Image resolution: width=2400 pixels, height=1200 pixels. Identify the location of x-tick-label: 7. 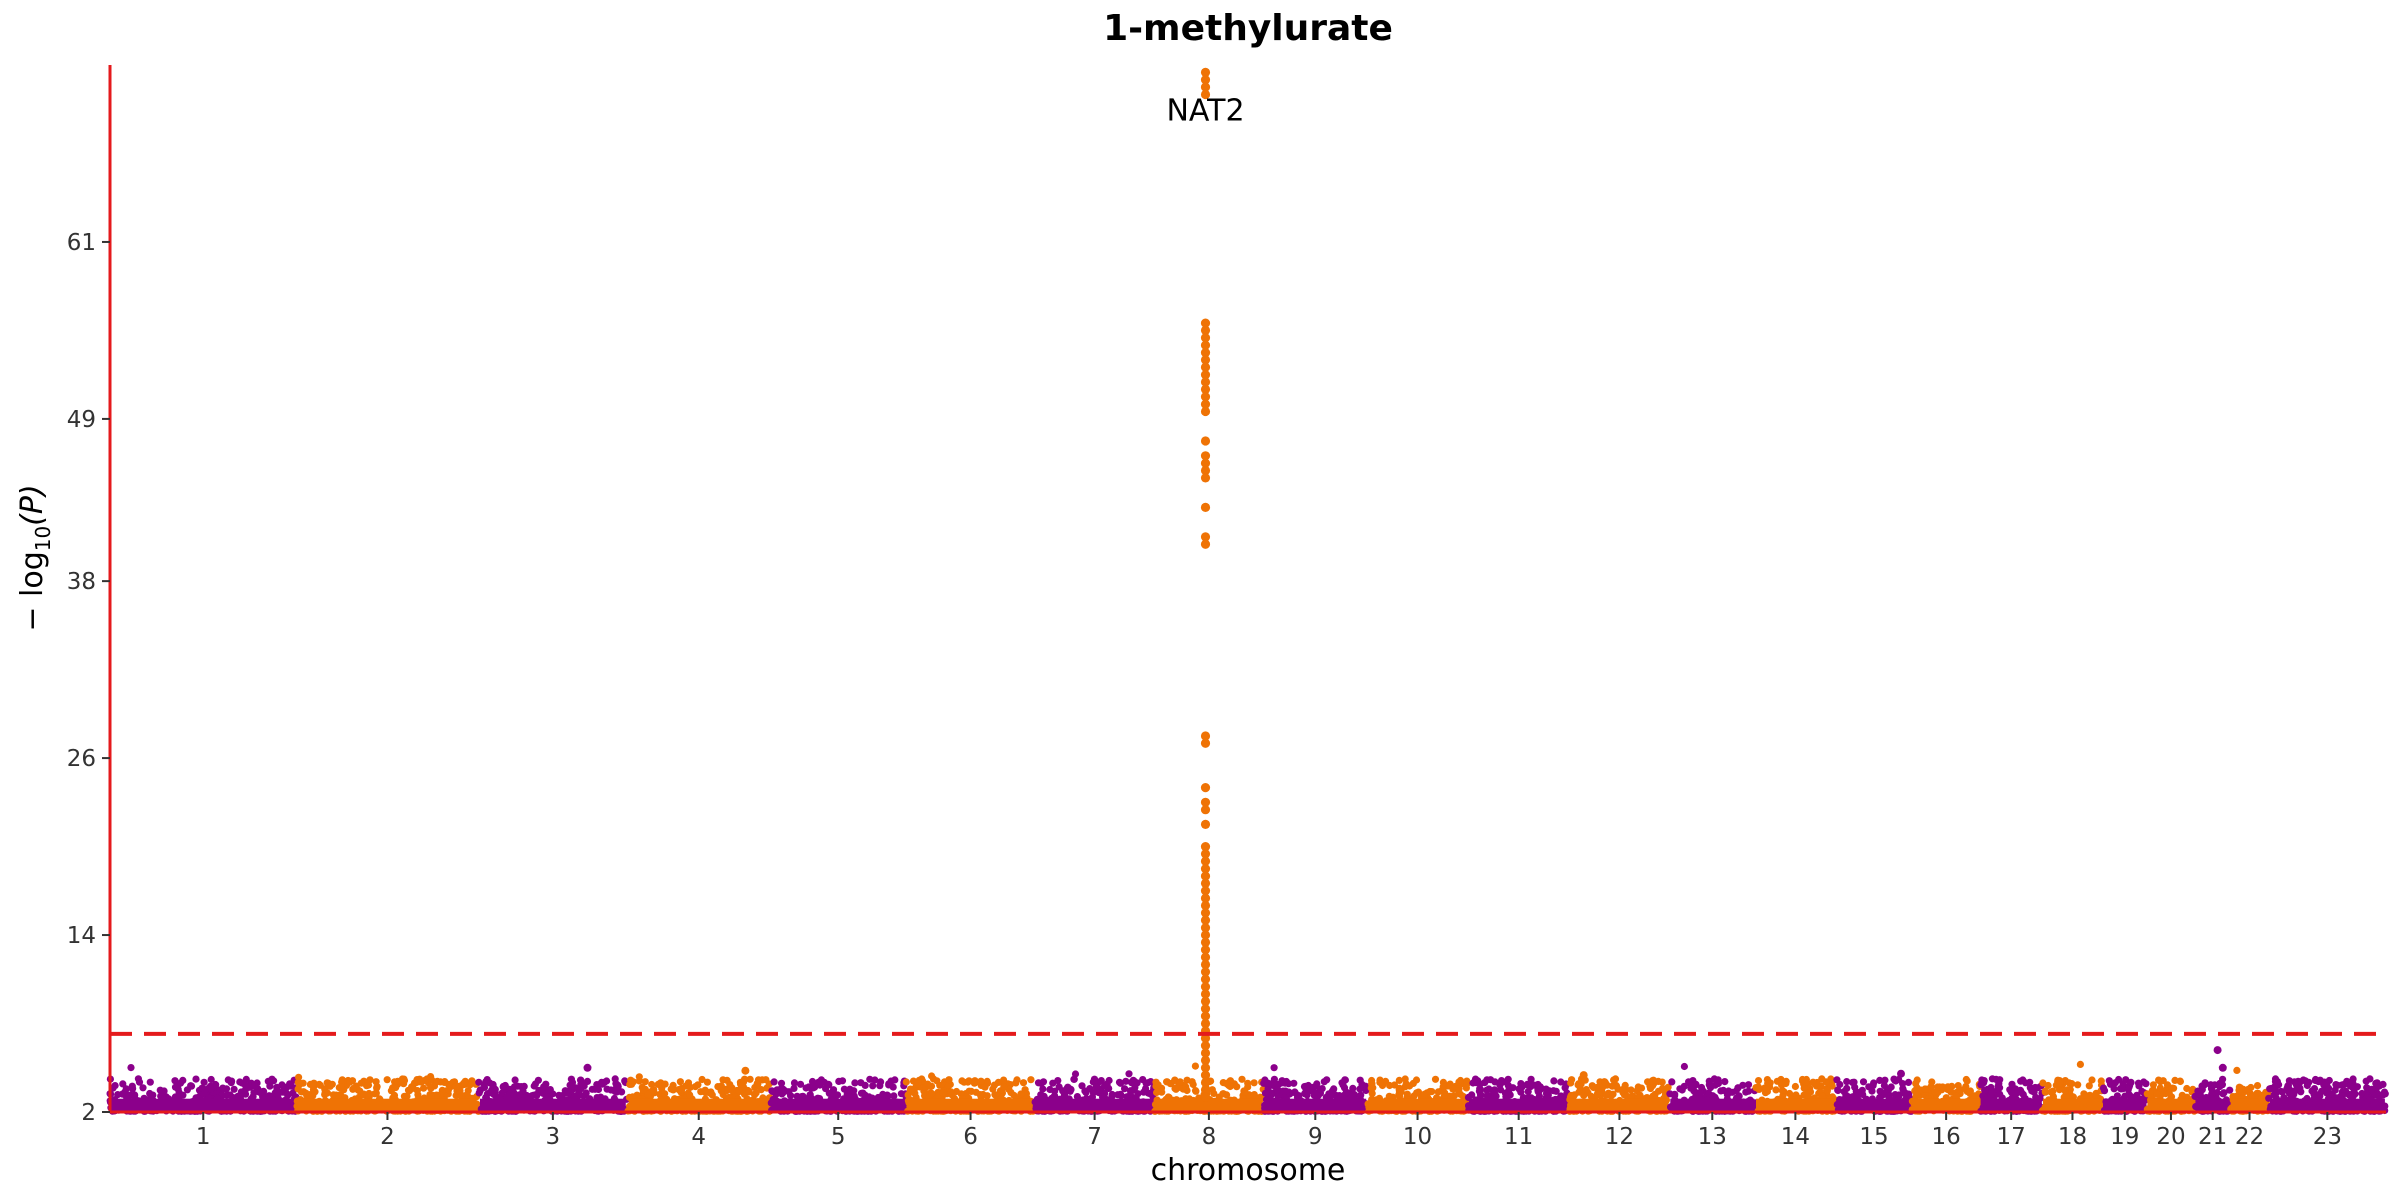
(1094, 1137).